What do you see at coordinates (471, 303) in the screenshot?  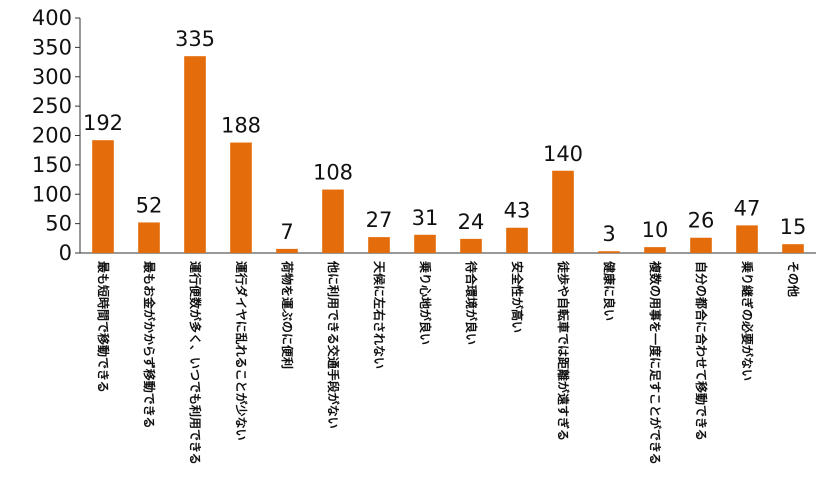 I see `x-tick-label: 待合環境が良い` at bounding box center [471, 303].